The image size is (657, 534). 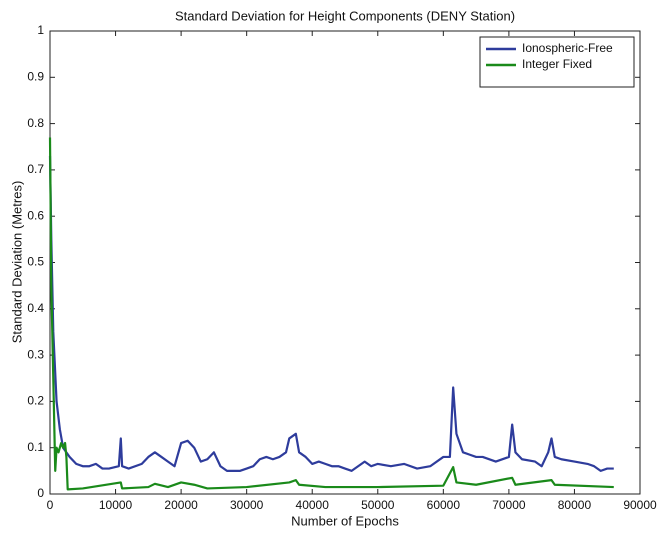 I want to click on x-tick-label: 70000, so click(x=509, y=505).